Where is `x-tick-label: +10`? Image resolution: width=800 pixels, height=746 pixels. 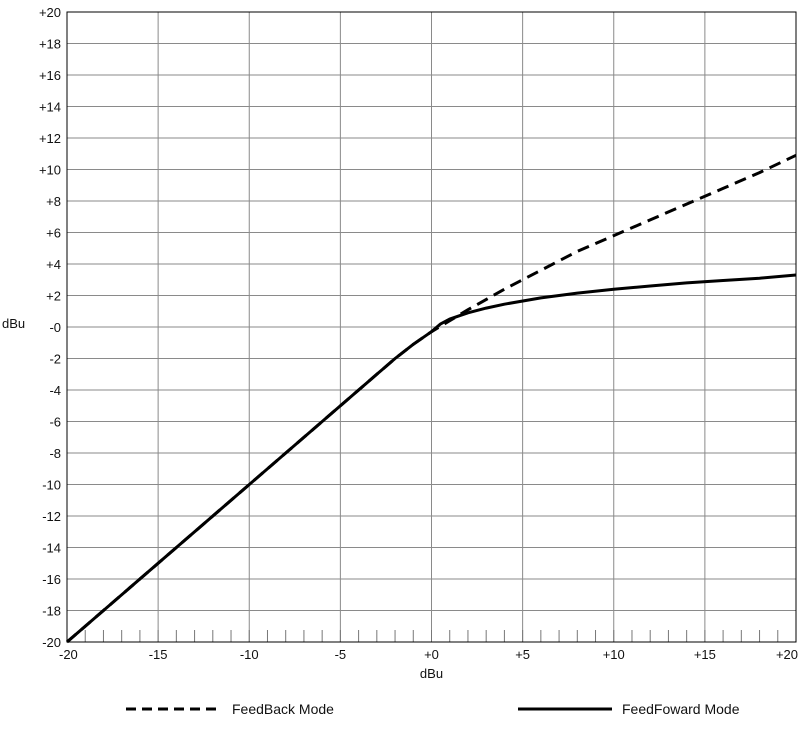 x-tick-label: +10 is located at coordinates (614, 654).